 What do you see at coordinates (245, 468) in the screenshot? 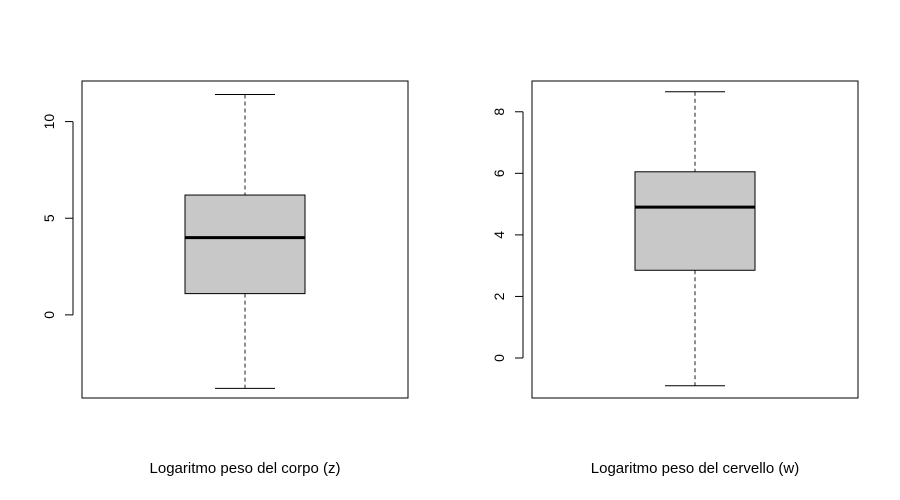
I see `x-axis-label: Logaritmo peso del corpo (z)` at bounding box center [245, 468].